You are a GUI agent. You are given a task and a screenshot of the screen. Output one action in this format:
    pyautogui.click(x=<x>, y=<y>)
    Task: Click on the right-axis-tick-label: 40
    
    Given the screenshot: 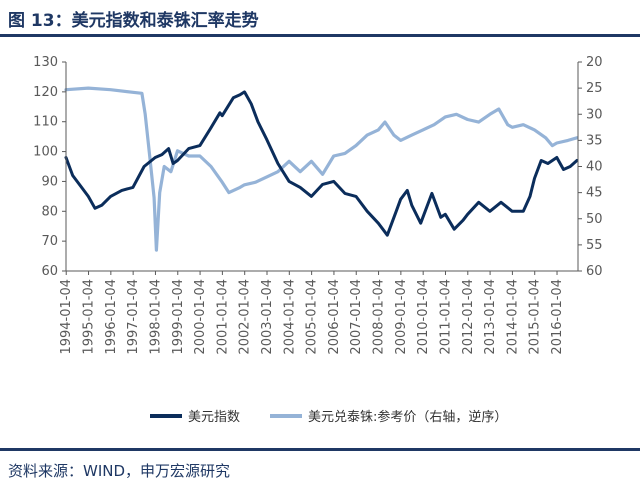 What is the action you would take?
    pyautogui.click(x=594, y=167)
    